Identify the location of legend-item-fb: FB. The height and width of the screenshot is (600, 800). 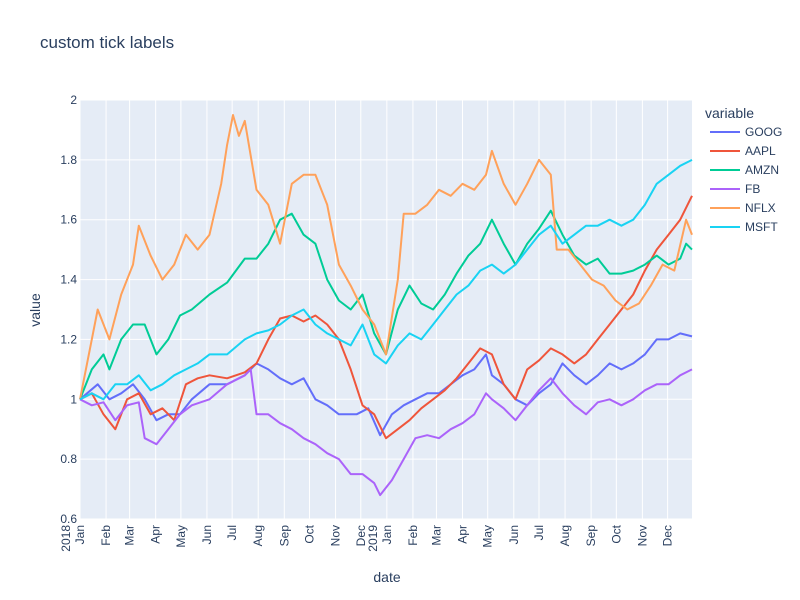
(752, 189).